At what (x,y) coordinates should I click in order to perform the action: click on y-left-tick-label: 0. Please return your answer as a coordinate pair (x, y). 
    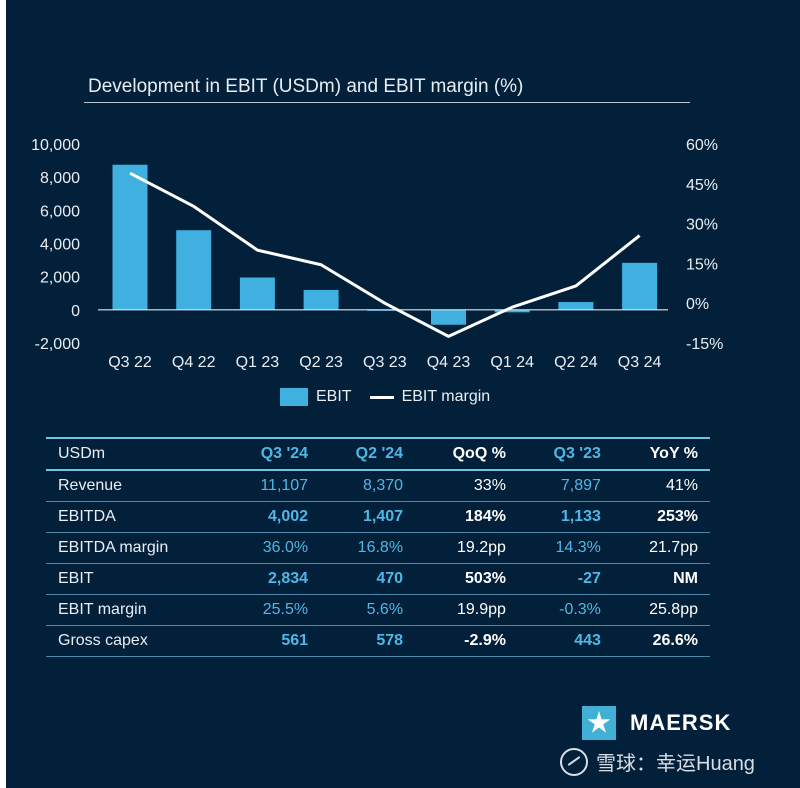
    Looking at the image, I should click on (75, 311).